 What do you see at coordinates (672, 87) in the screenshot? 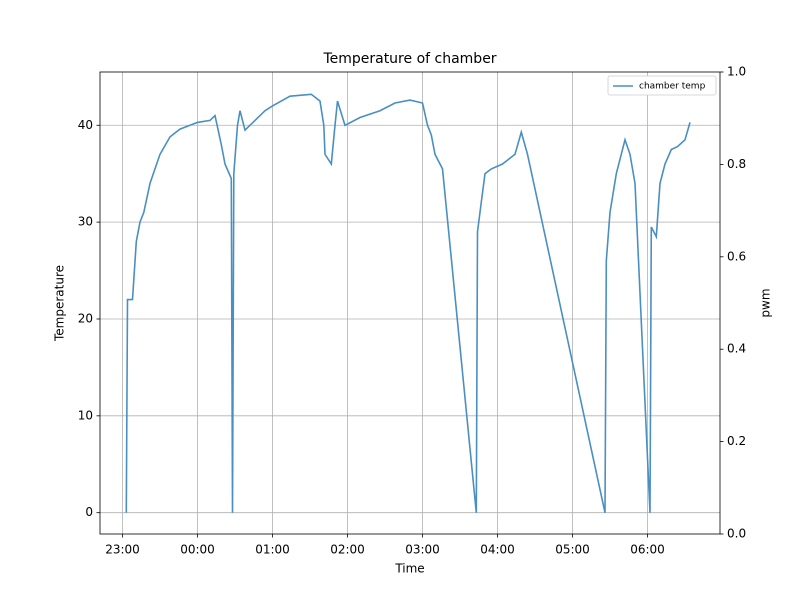
I see `legend-label: chamber temp` at bounding box center [672, 87].